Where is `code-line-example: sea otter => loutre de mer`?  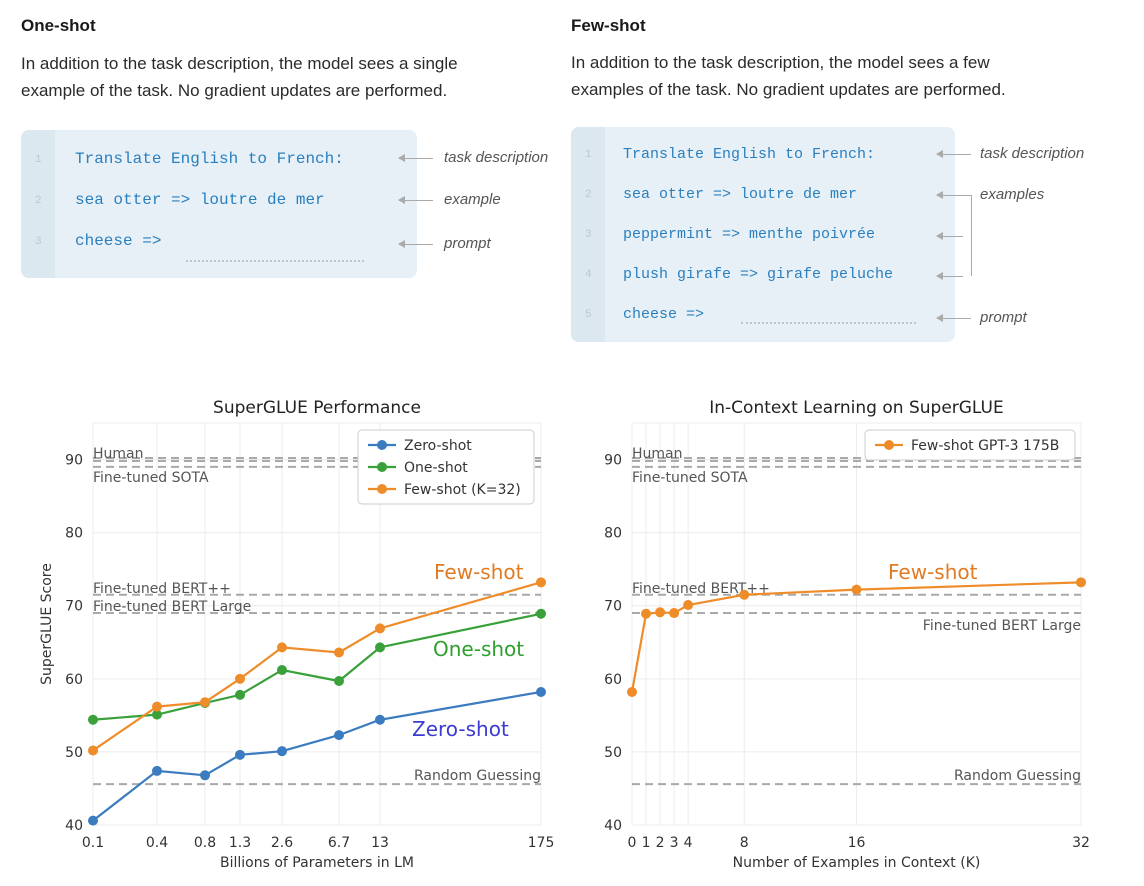
code-line-example: sea otter => loutre de mer is located at coordinates (200, 200).